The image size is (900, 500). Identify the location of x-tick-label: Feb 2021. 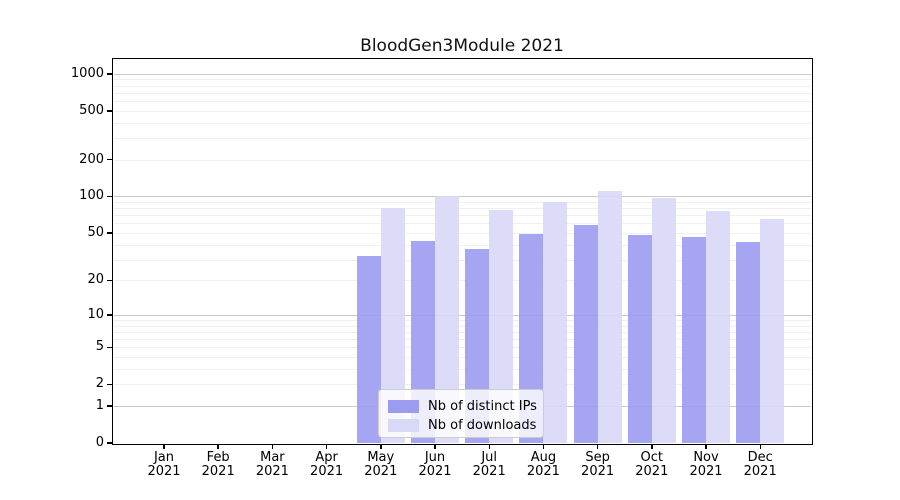
(218, 464).